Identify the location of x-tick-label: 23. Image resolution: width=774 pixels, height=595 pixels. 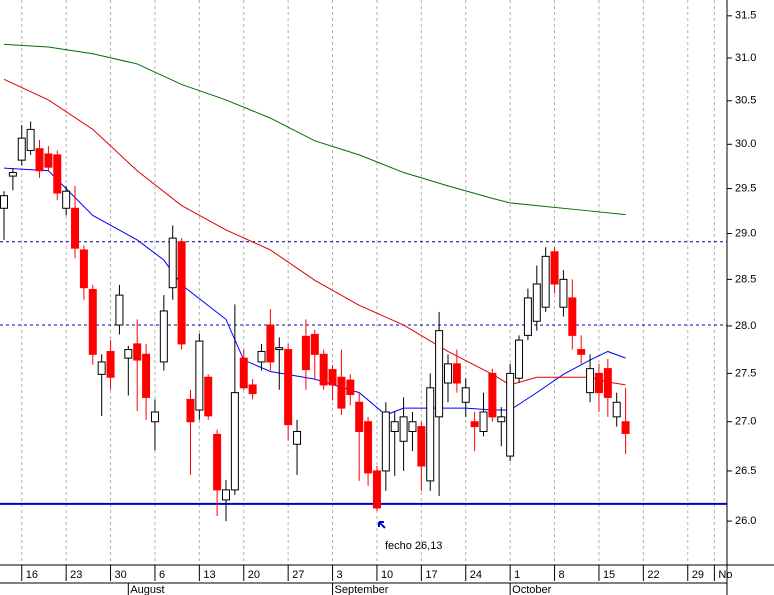
(76, 575).